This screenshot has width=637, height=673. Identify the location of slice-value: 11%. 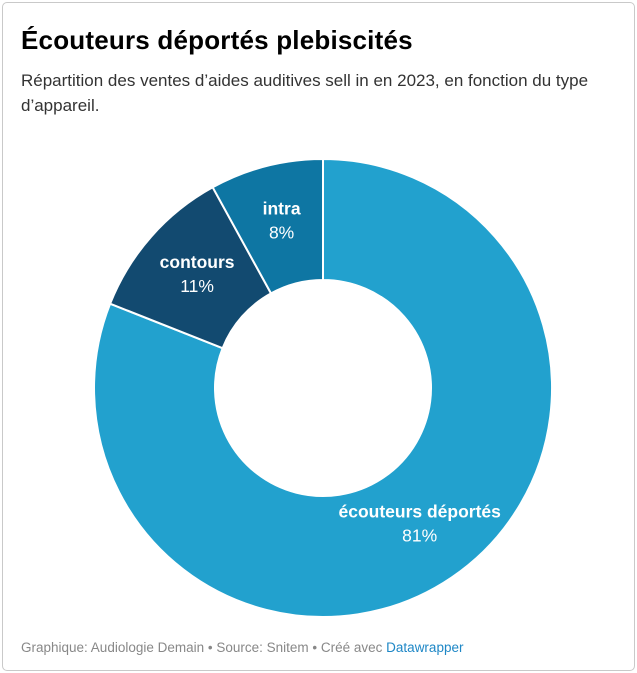
(197, 286).